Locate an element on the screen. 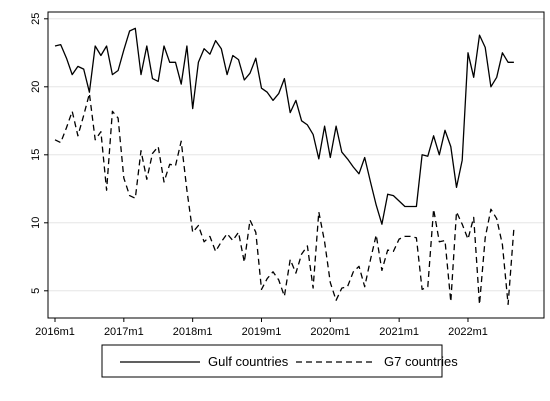 This screenshot has width=550, height=401. x-tick-label-2019m1: 2019m1 is located at coordinates (262, 332).